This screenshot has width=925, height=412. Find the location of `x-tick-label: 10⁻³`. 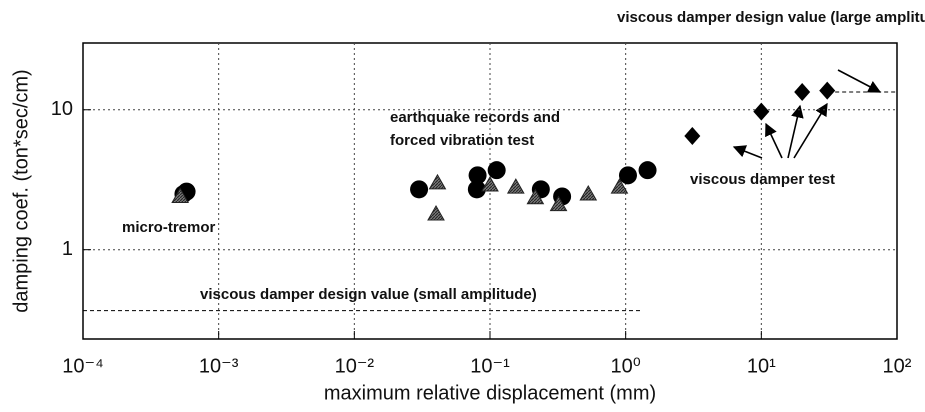

x-tick-label: 10⁻³ is located at coordinates (219, 366).